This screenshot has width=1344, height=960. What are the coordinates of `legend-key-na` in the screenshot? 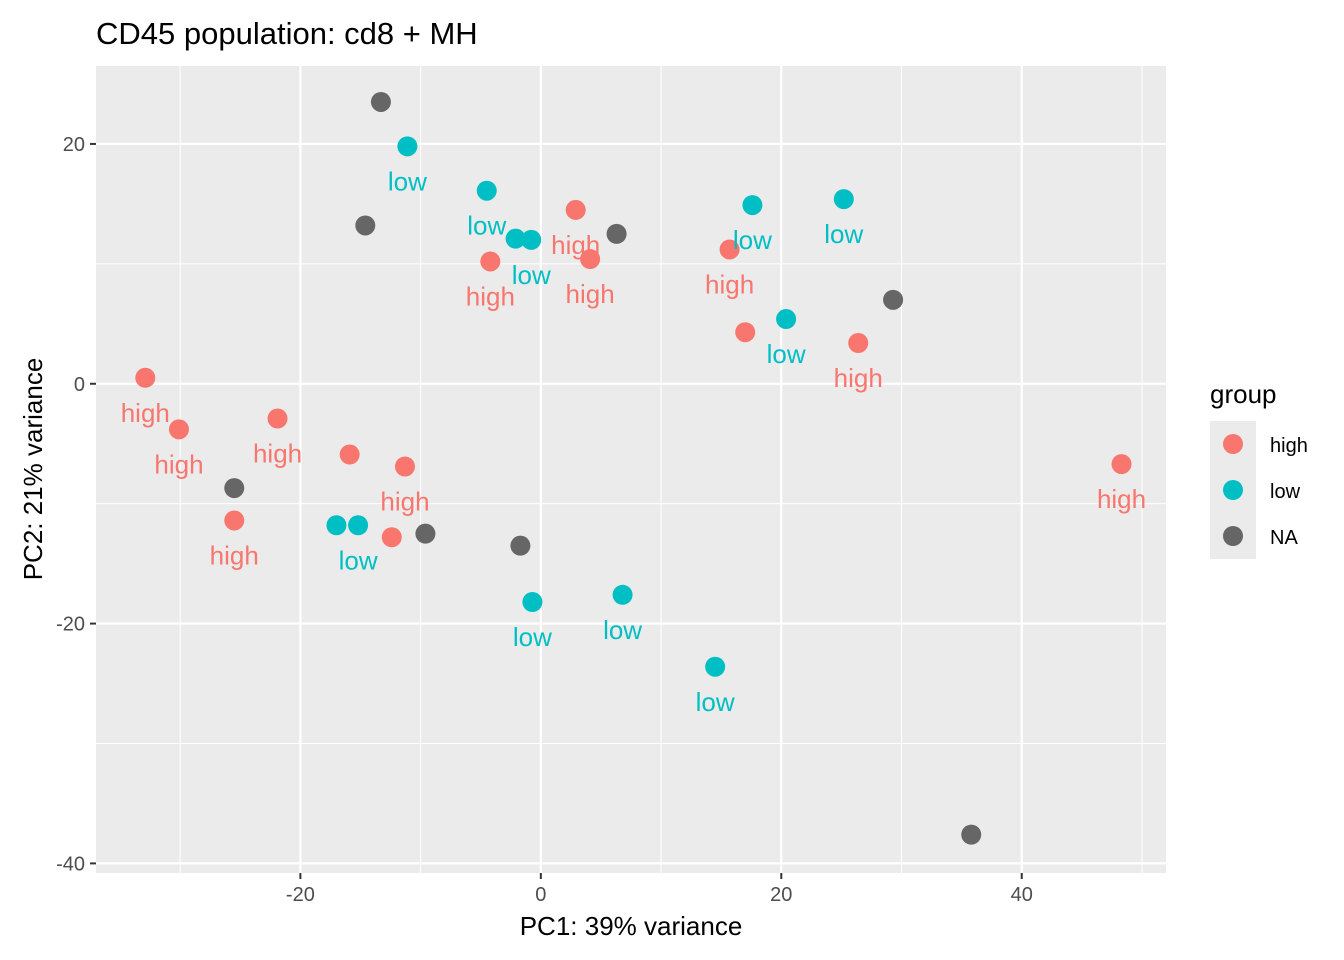 It's located at (1233, 536).